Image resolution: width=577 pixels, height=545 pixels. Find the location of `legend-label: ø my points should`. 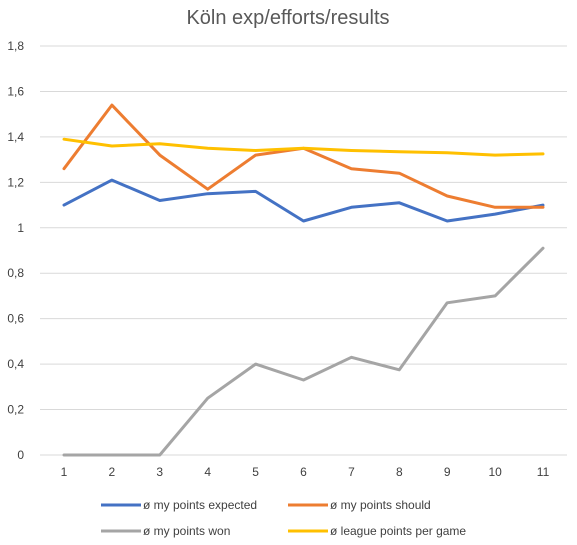

legend-label: ø my points should is located at coordinates (380, 505).